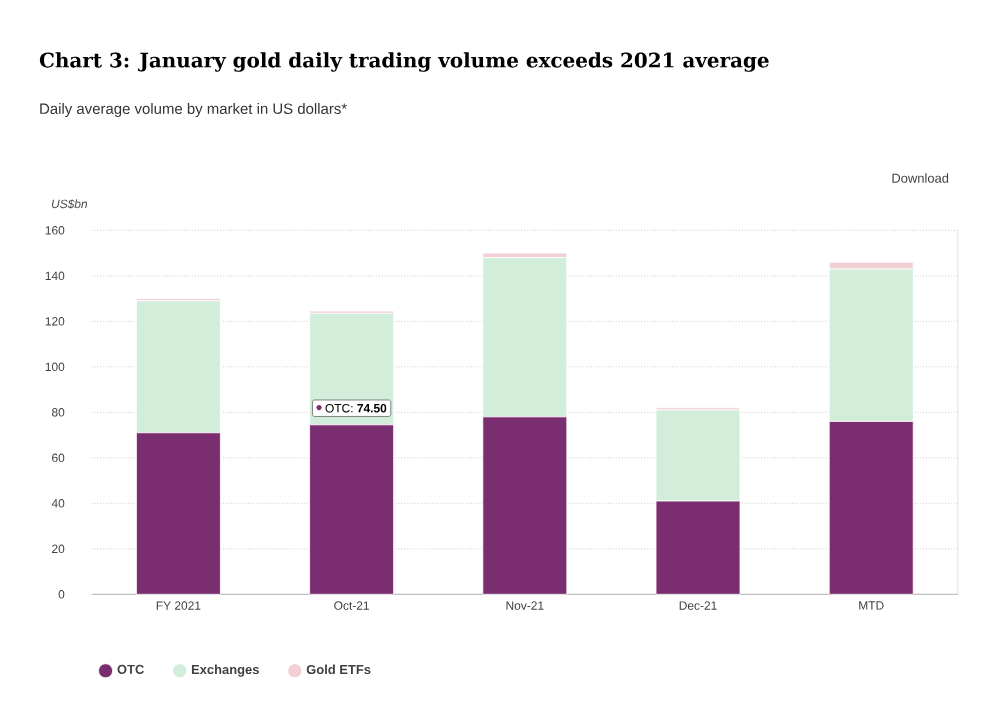  Describe the element at coordinates (404, 62) in the screenshot. I see `chart-title: Chart 3: January gold daily trading volume exceeds 2021 average` at that location.